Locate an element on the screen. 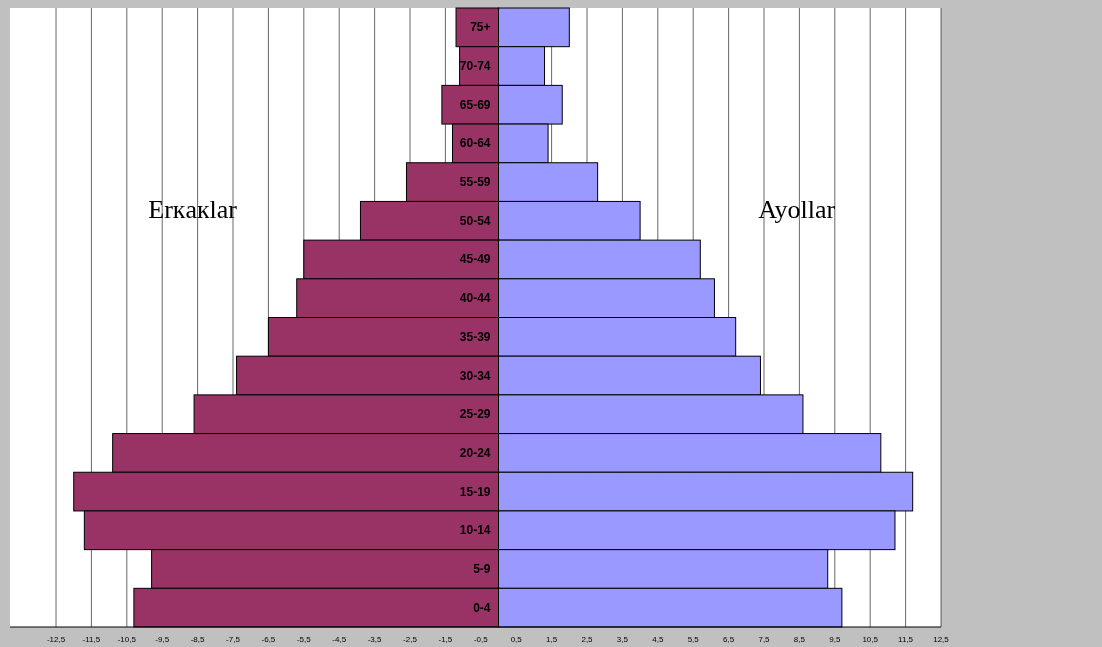 The image size is (1102, 647). x-tick-label: 7,5 is located at coordinates (764, 639).